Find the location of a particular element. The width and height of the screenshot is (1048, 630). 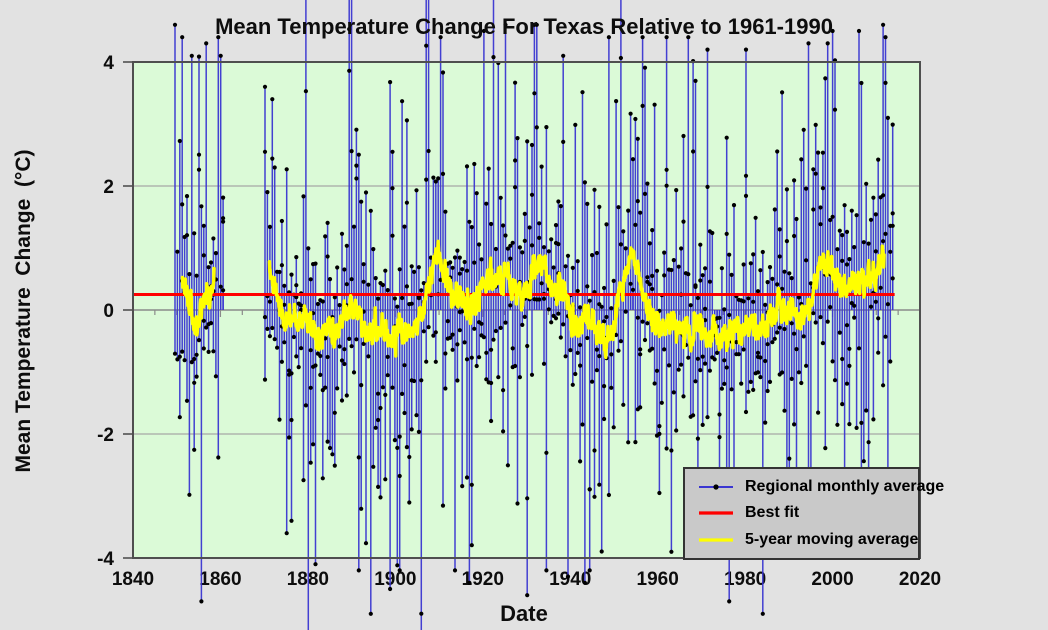

legend-item-moving-average: 5-year moving average is located at coordinates (808, 540).